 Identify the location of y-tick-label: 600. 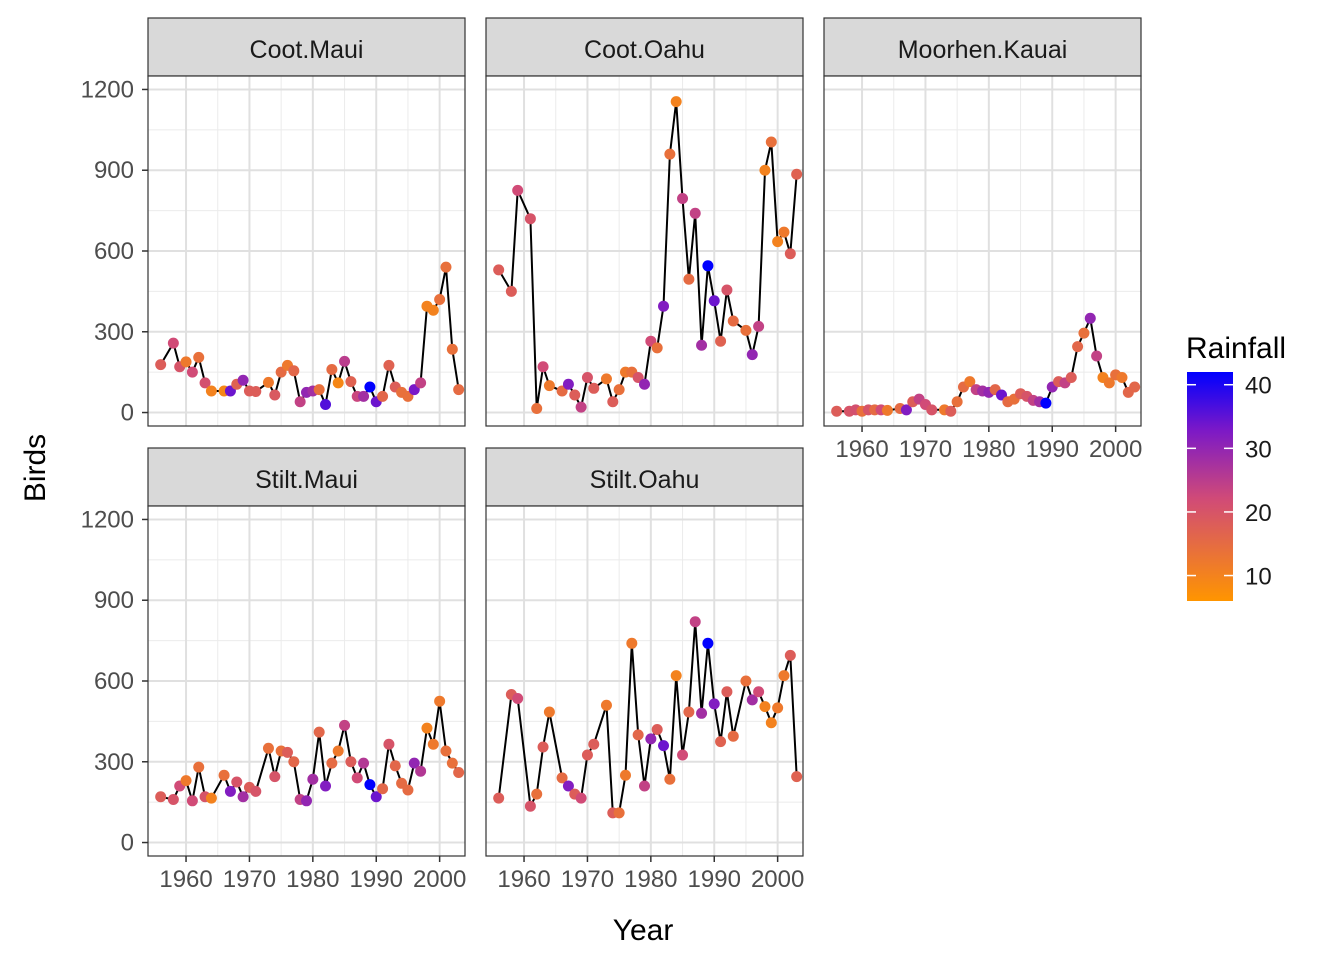
(114, 681).